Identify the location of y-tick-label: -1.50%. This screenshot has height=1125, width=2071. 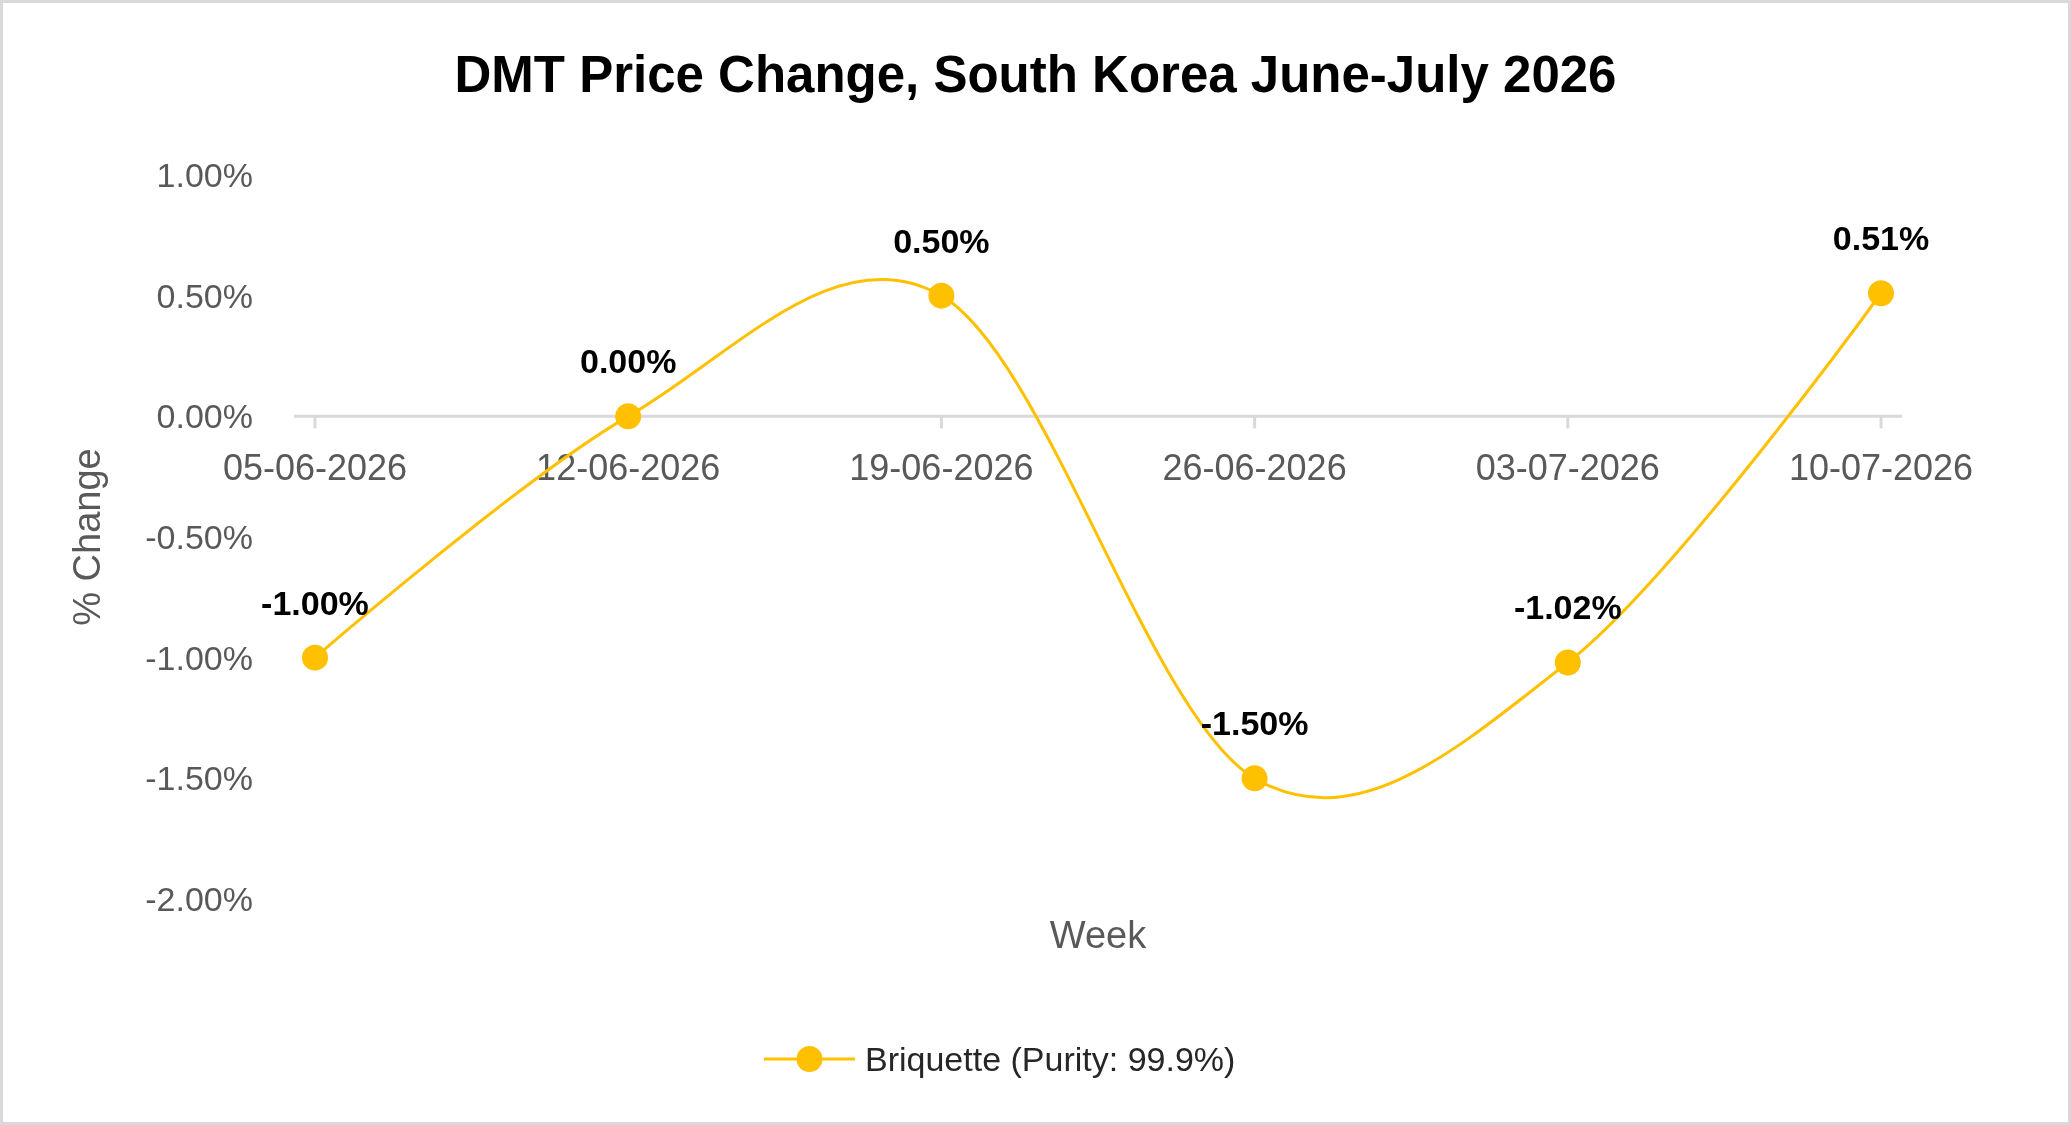
(199, 778).